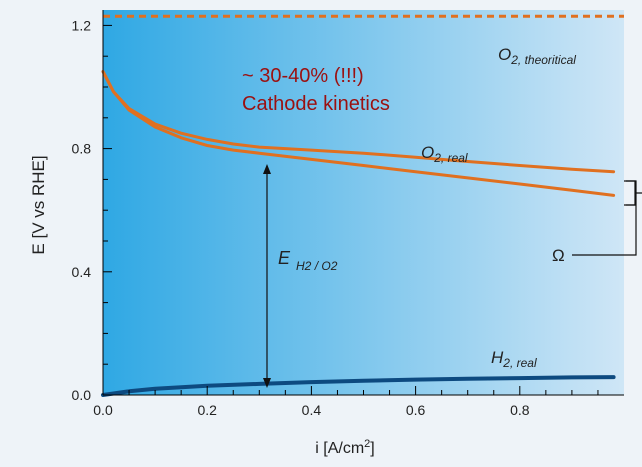  I want to click on y-tick-label: 0.0, so click(82, 395).